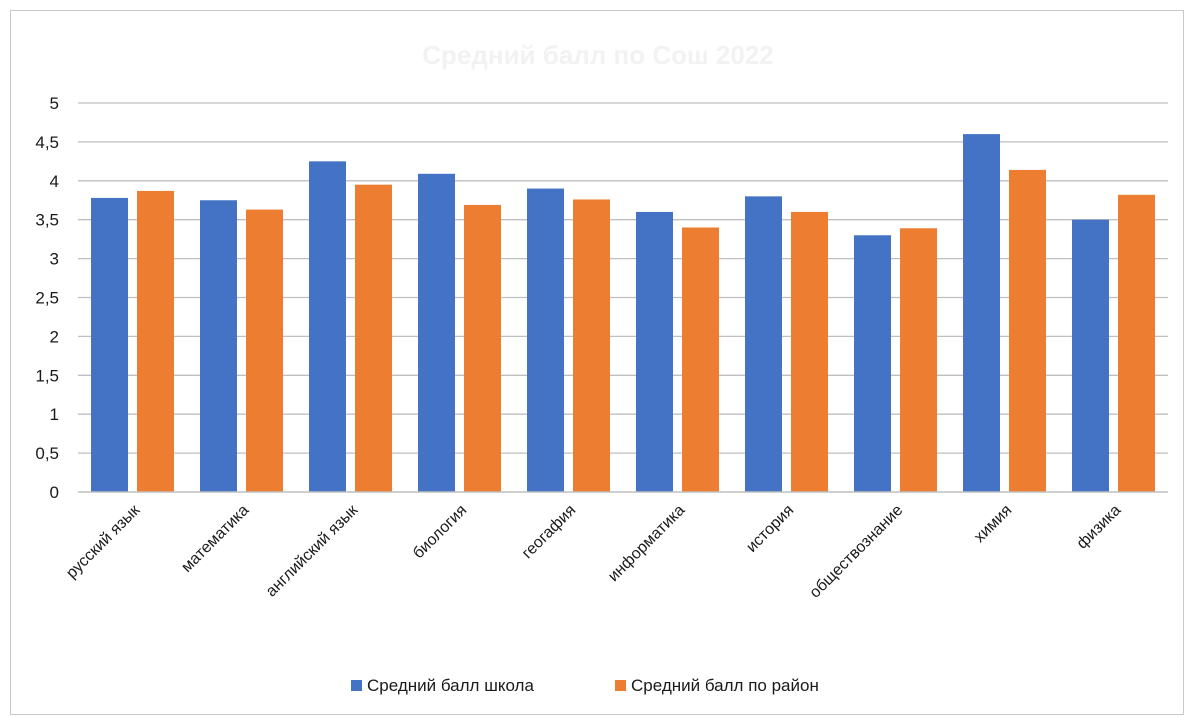 This screenshot has height=717, width=1186. What do you see at coordinates (440, 532) in the screenshot?
I see `x-tick-label: биология` at bounding box center [440, 532].